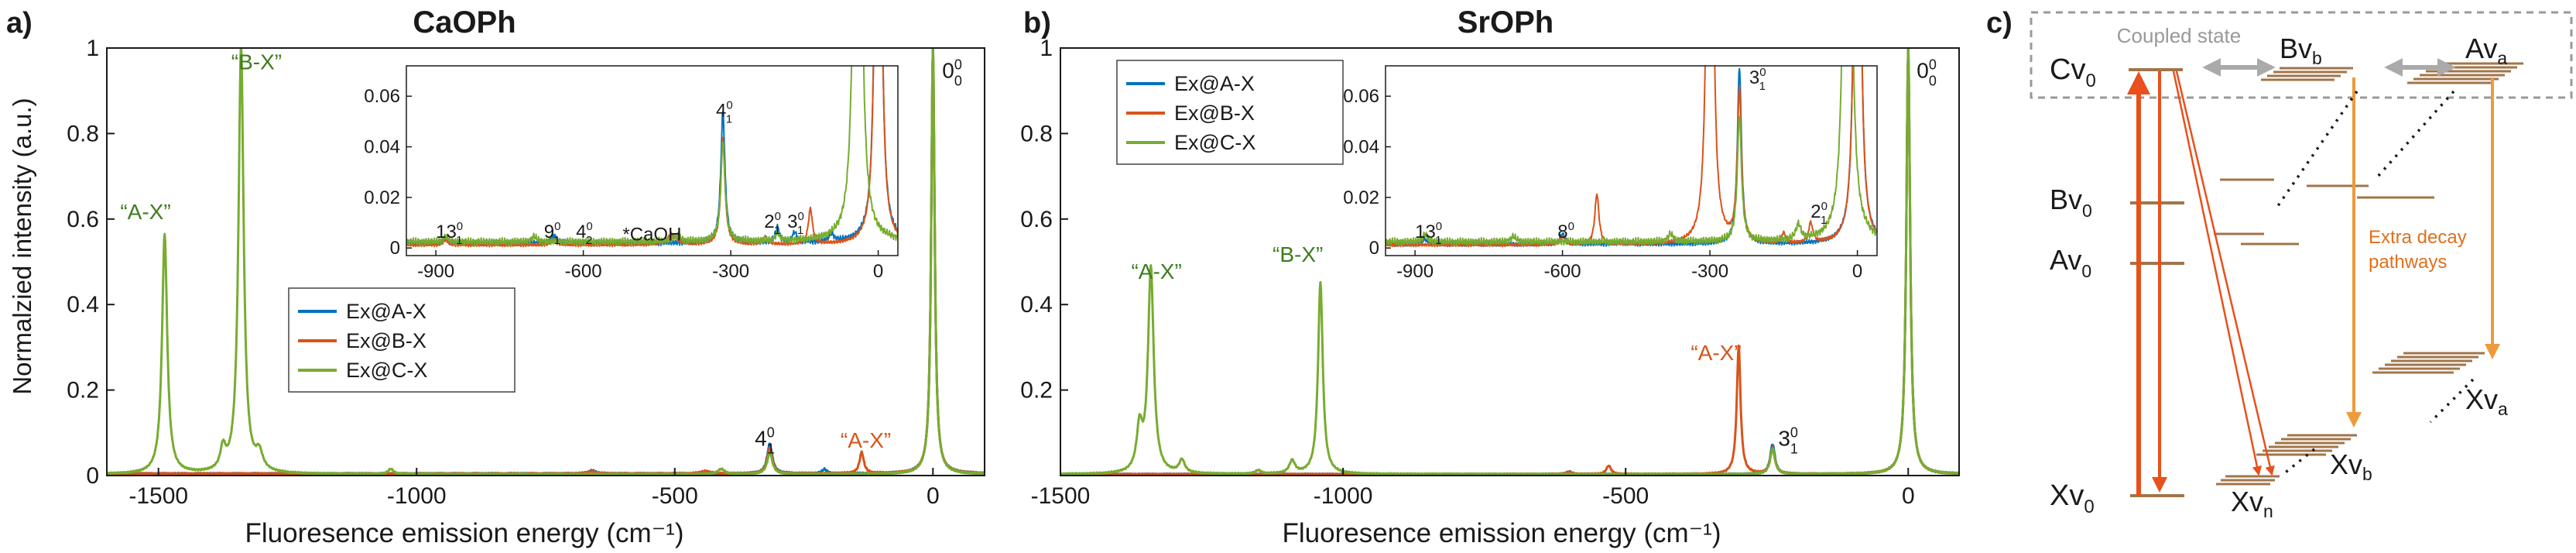 Image resolution: width=2576 pixels, height=553 pixels. I want to click on chart-a-inset-xtick-label: -900, so click(436, 271).